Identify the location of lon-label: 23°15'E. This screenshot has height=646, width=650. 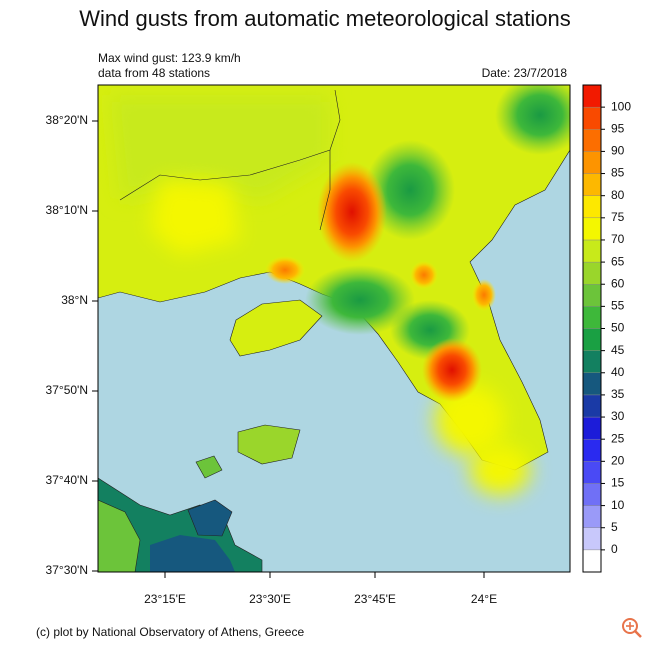
(165, 599).